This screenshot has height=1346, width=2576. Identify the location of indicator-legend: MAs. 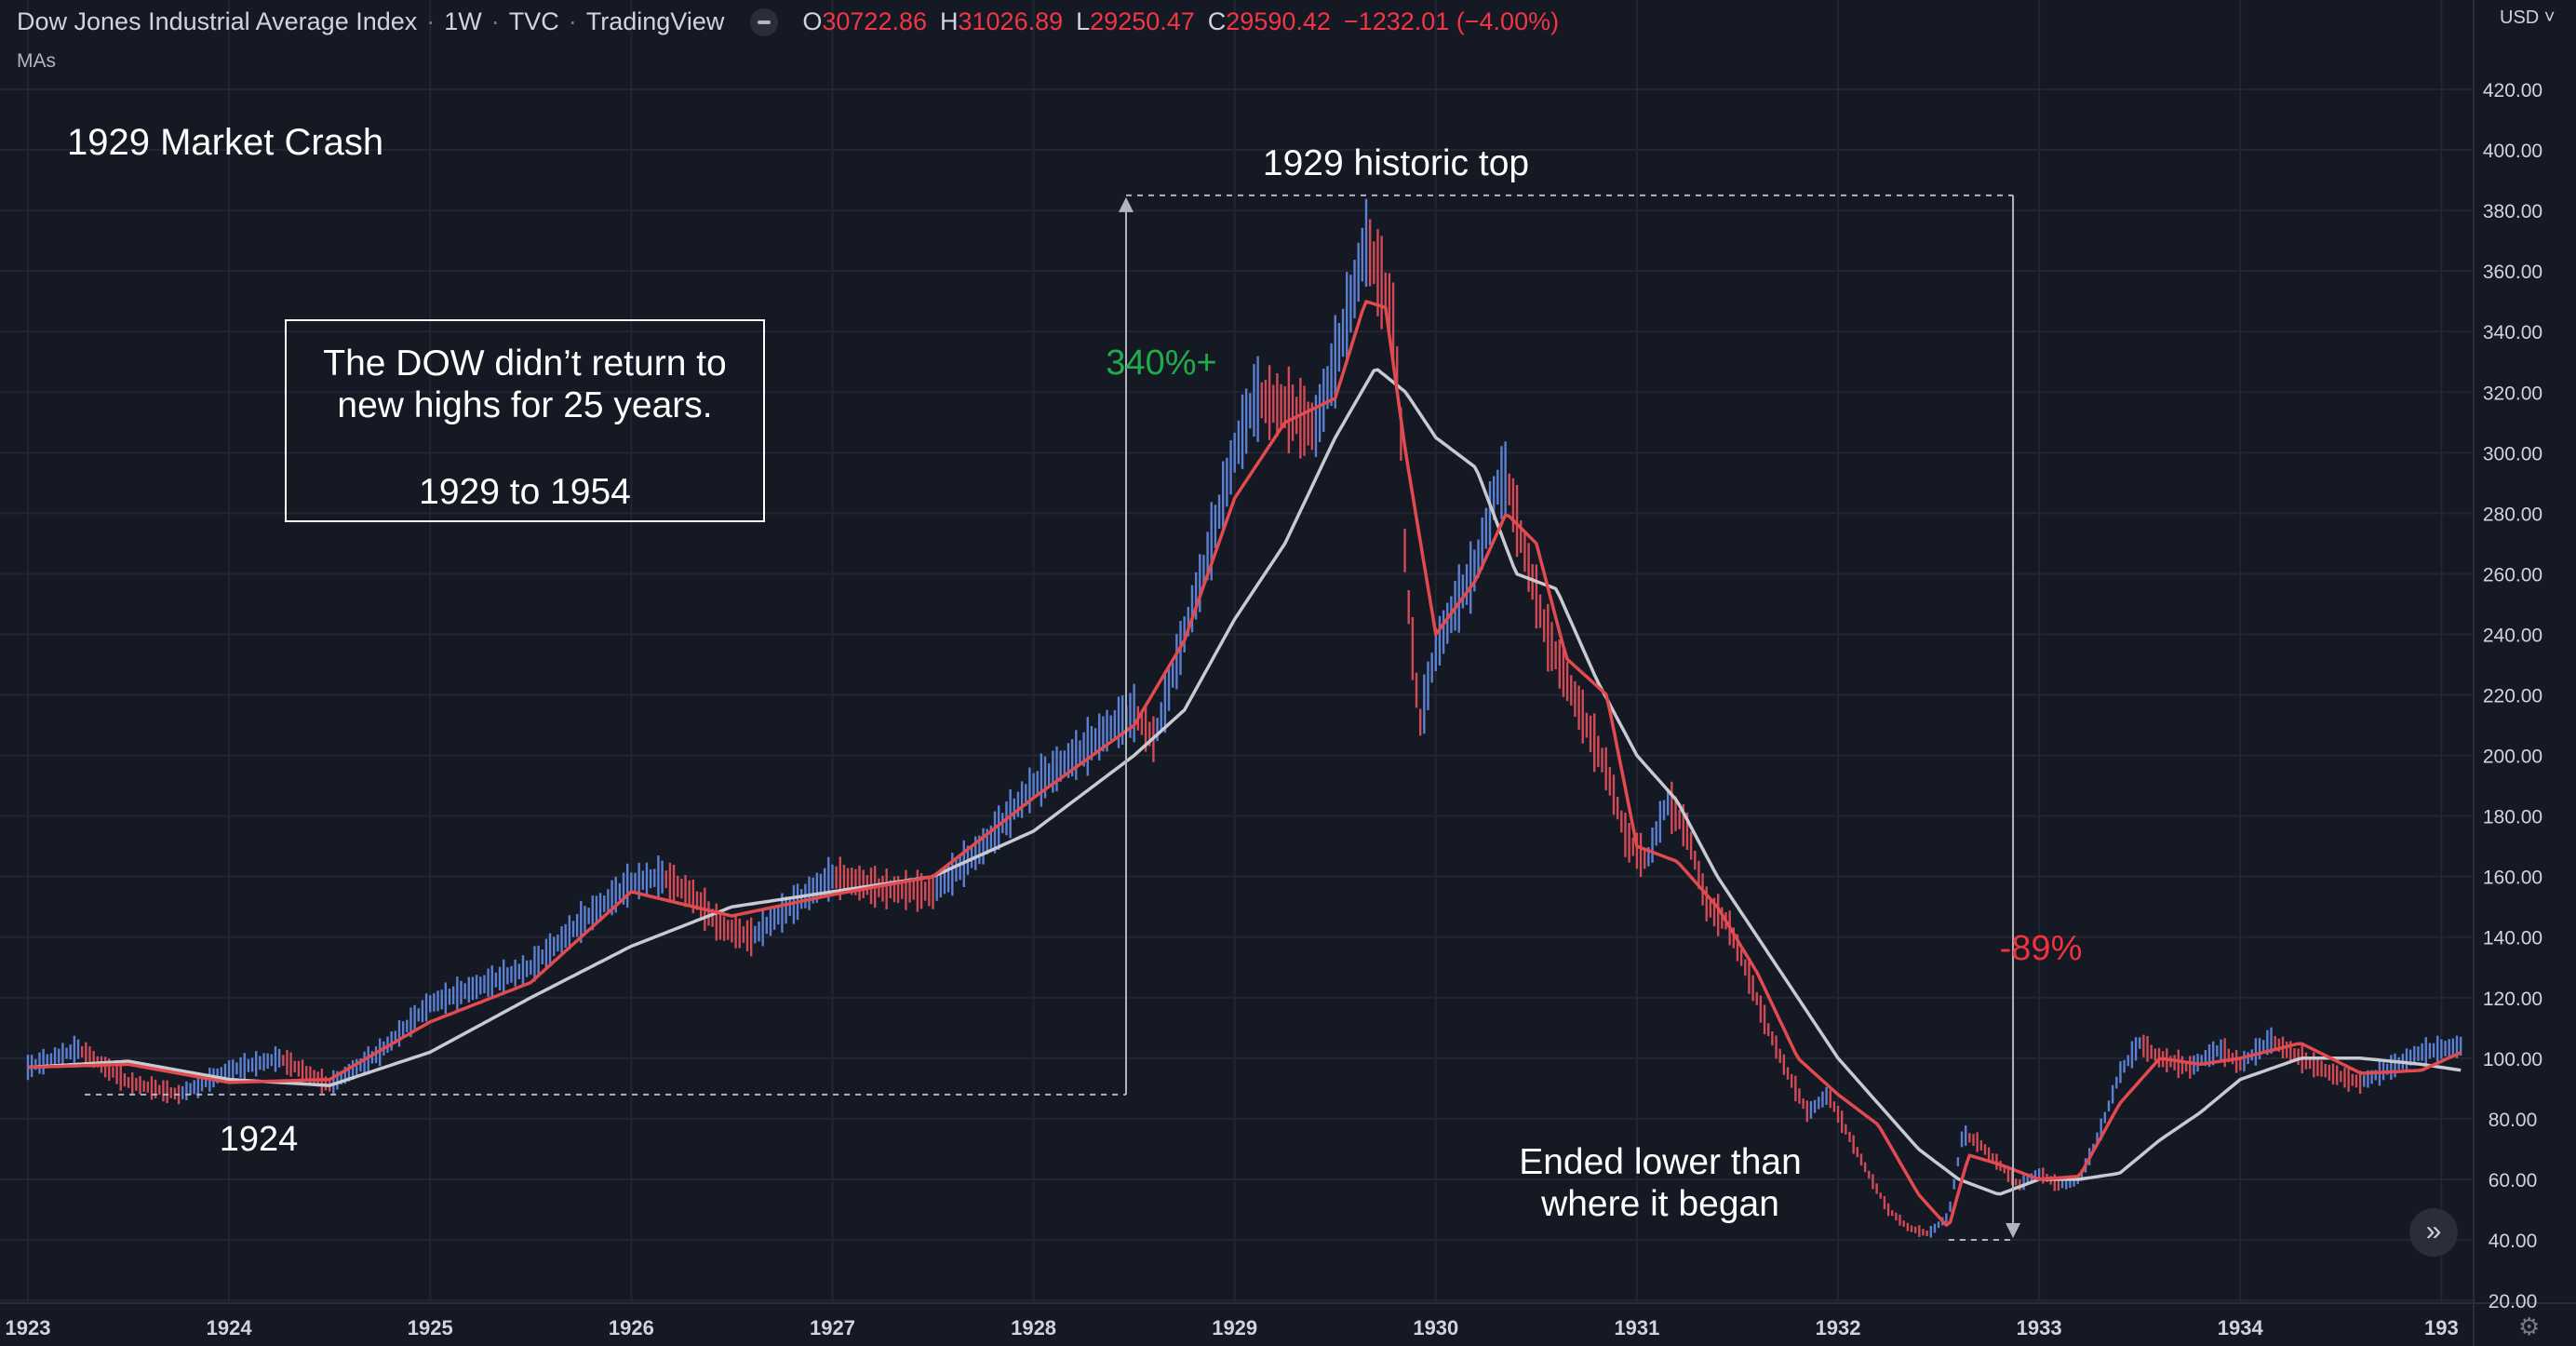
(36, 61).